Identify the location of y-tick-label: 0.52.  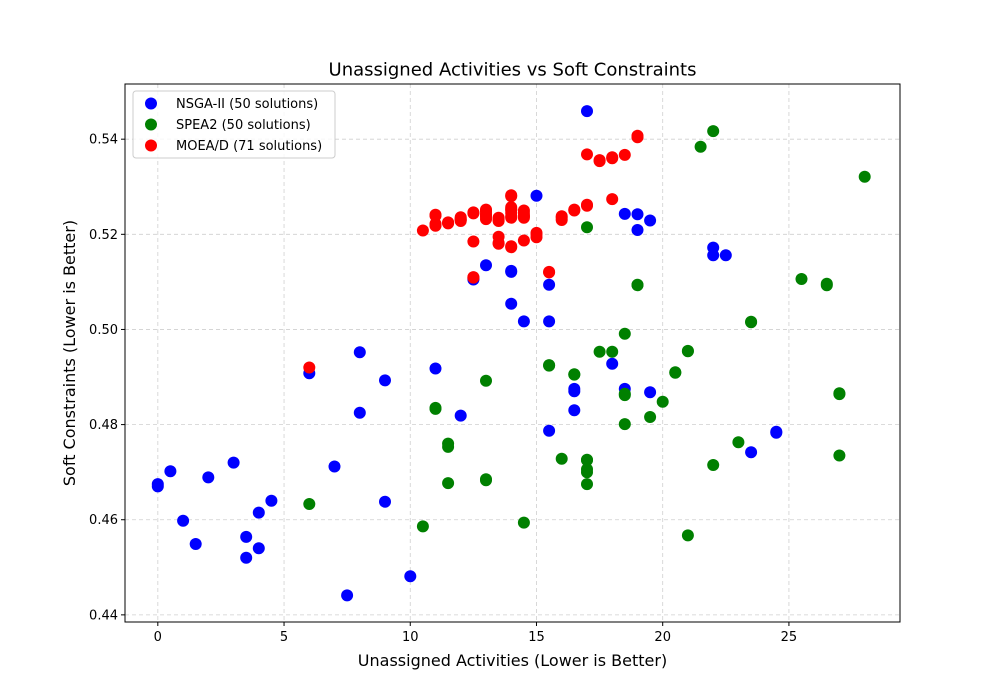
(103, 235).